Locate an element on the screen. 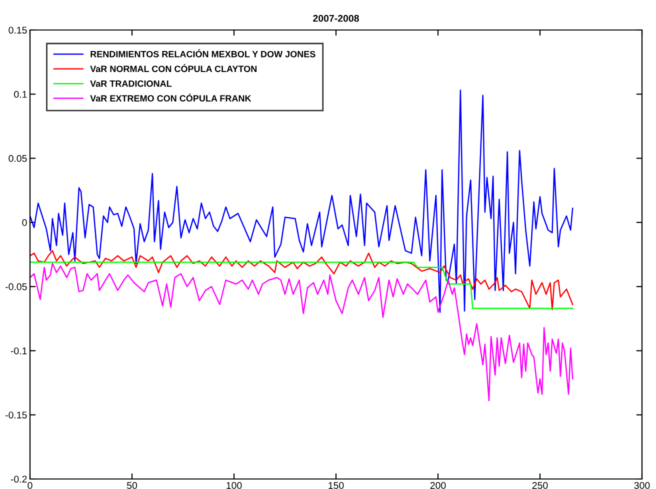 Image resolution: width=656 pixels, height=489 pixels. y-tick-label: 0.15 is located at coordinates (17, 30).